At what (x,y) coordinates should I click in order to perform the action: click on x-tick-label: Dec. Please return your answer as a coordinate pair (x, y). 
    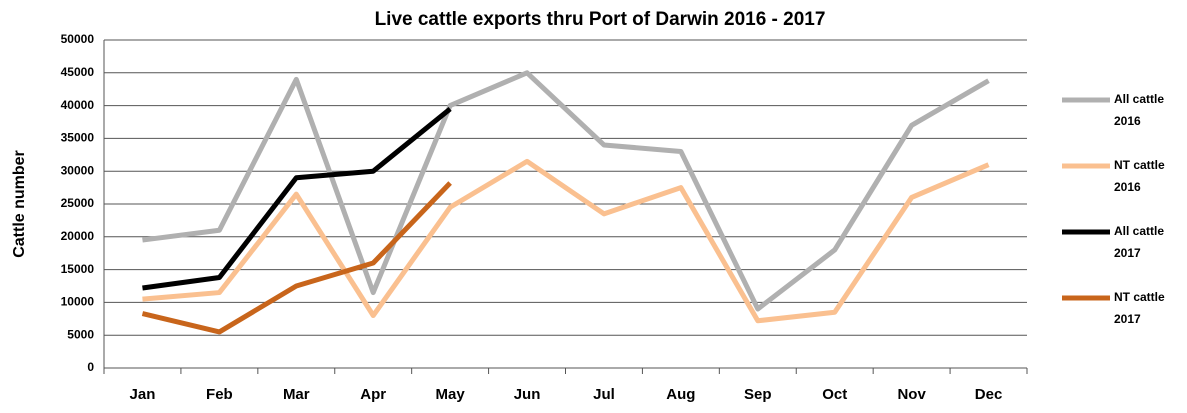
    Looking at the image, I should click on (989, 394).